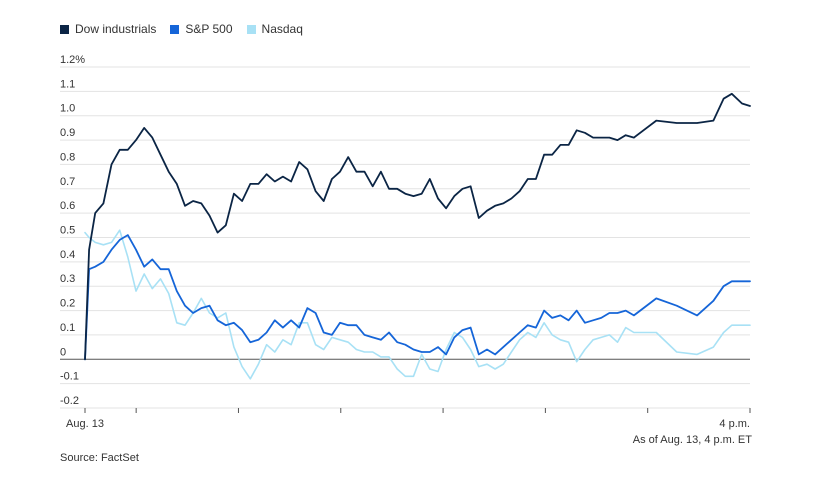  What do you see at coordinates (209, 29) in the screenshot?
I see `legend-label-sp500: S&P 500` at bounding box center [209, 29].